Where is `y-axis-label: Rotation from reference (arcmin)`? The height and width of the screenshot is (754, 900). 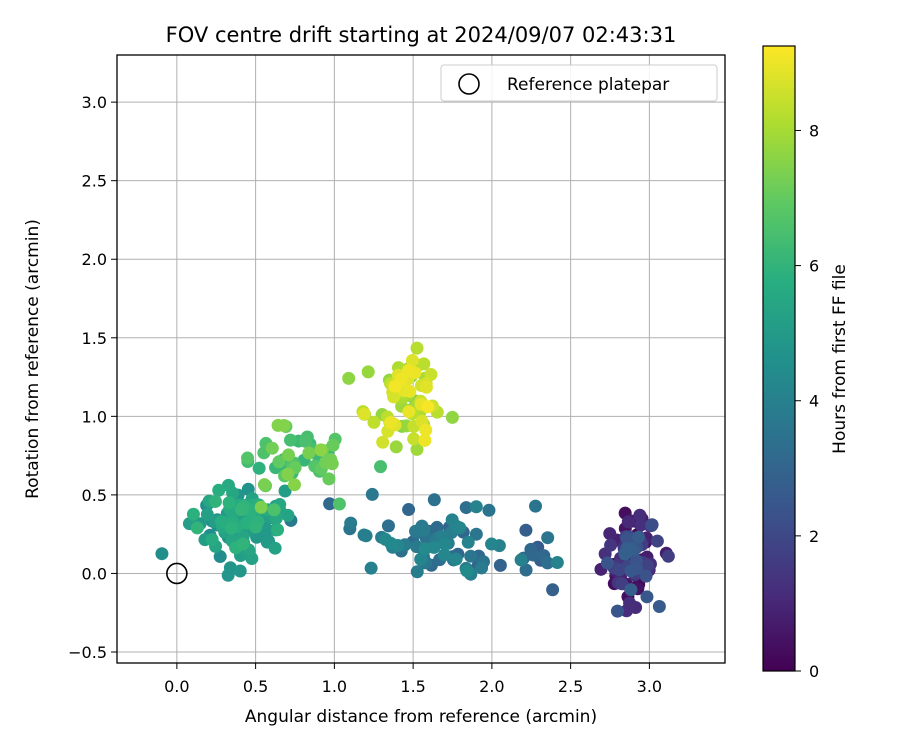
y-axis-label: Rotation from reference (arcmin) is located at coordinates (33, 359).